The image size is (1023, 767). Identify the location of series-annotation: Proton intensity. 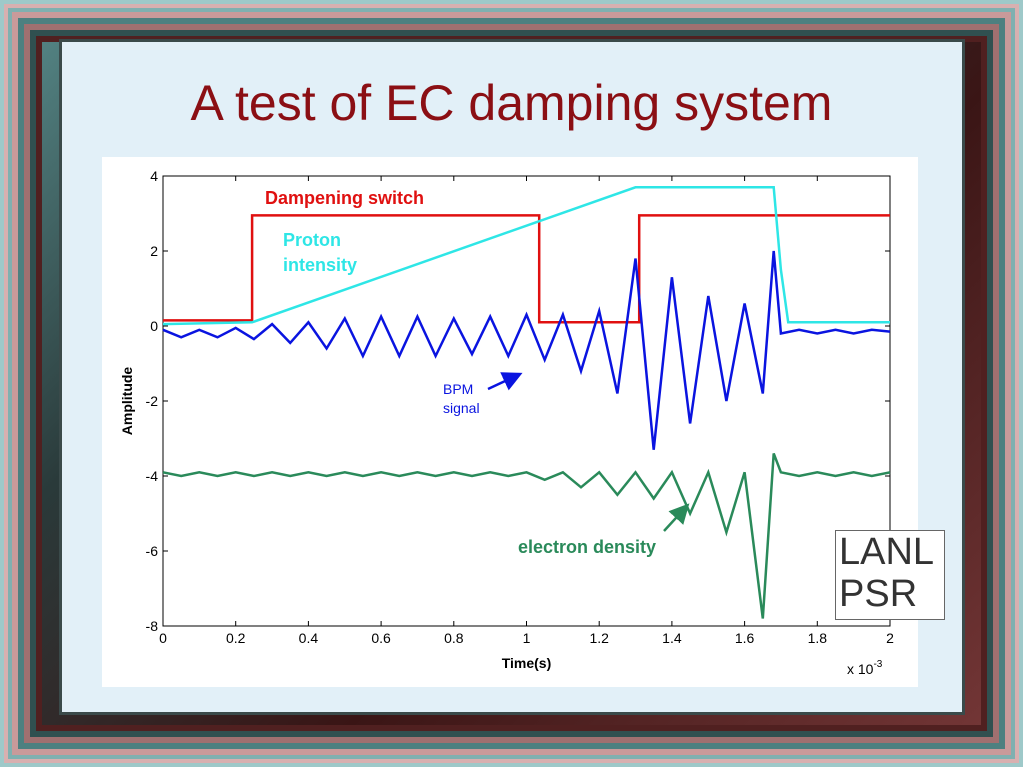
(320, 252).